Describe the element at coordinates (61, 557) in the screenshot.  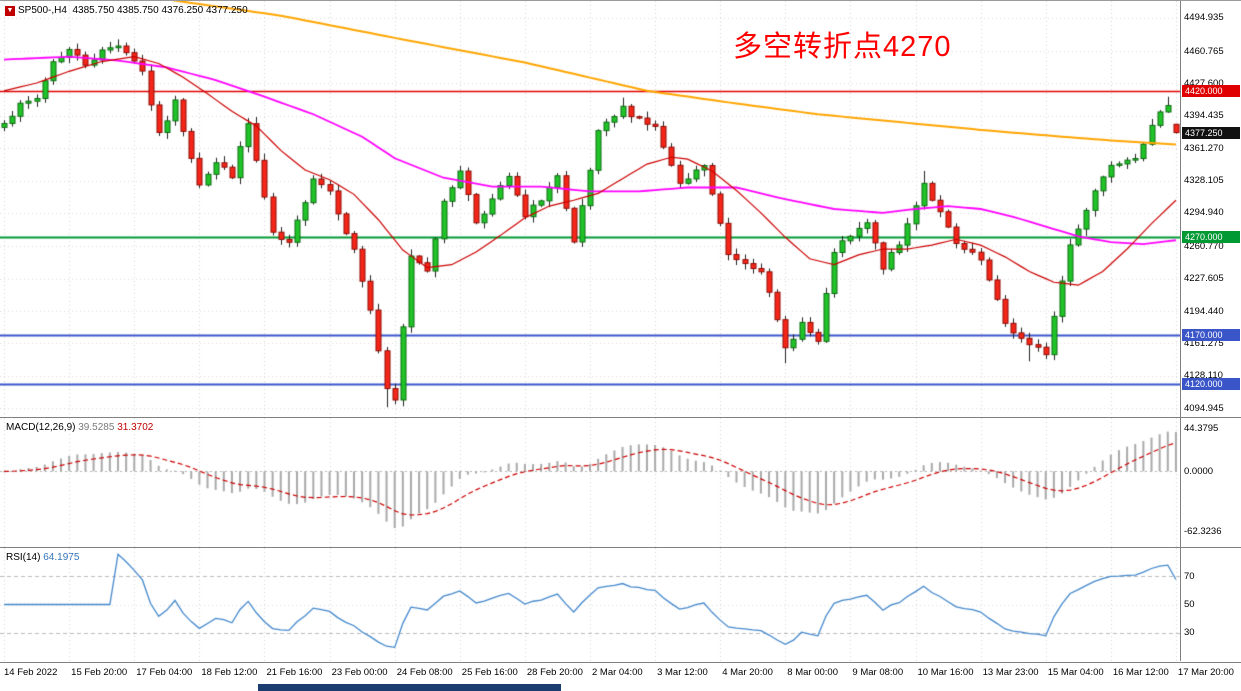
I see `rsi-value: 64.1975` at that location.